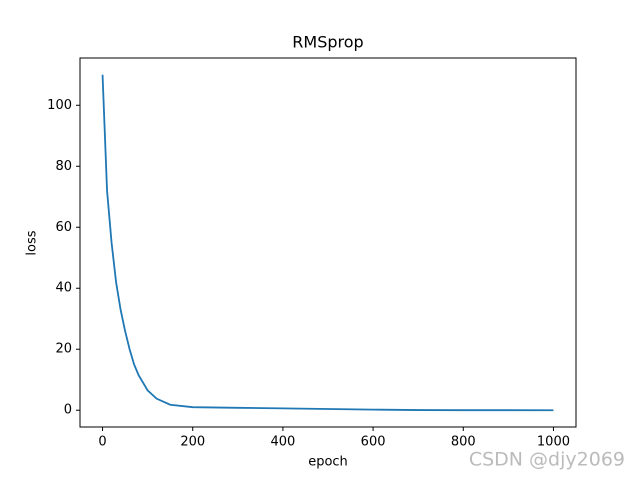 This screenshot has width=640, height=480. I want to click on x-tick-label: 800, so click(463, 442).